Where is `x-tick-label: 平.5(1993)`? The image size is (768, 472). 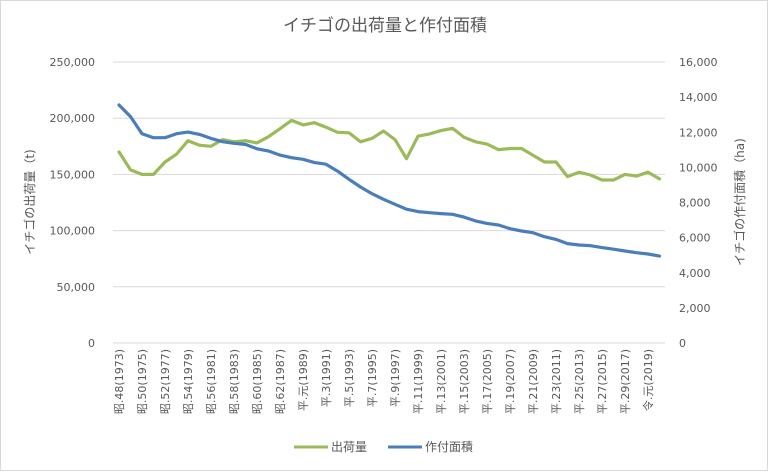
x-tick-label: 平.5(1993) is located at coordinates (349, 378).